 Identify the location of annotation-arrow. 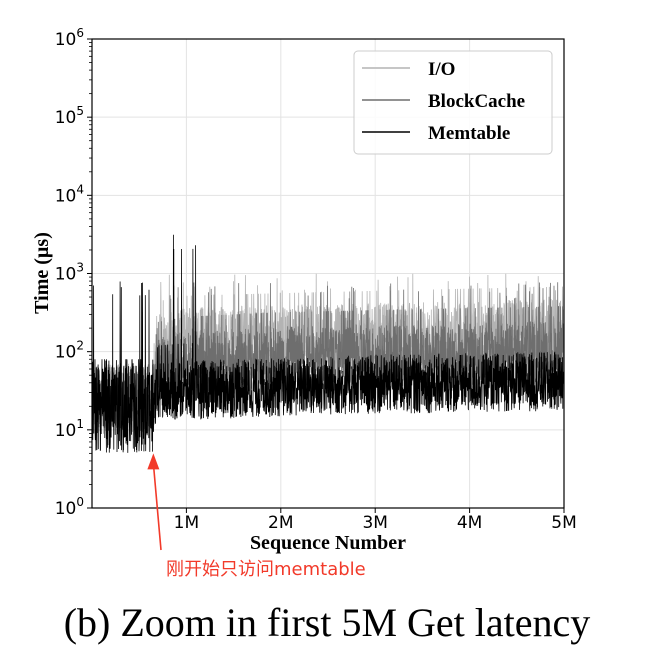
(157, 507).